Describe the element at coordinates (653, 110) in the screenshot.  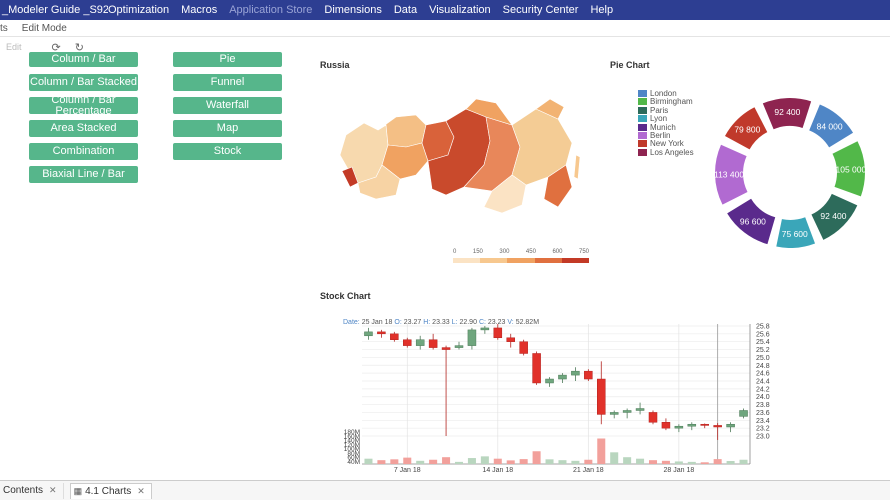
I see `pie-legend-item: Paris` at that location.